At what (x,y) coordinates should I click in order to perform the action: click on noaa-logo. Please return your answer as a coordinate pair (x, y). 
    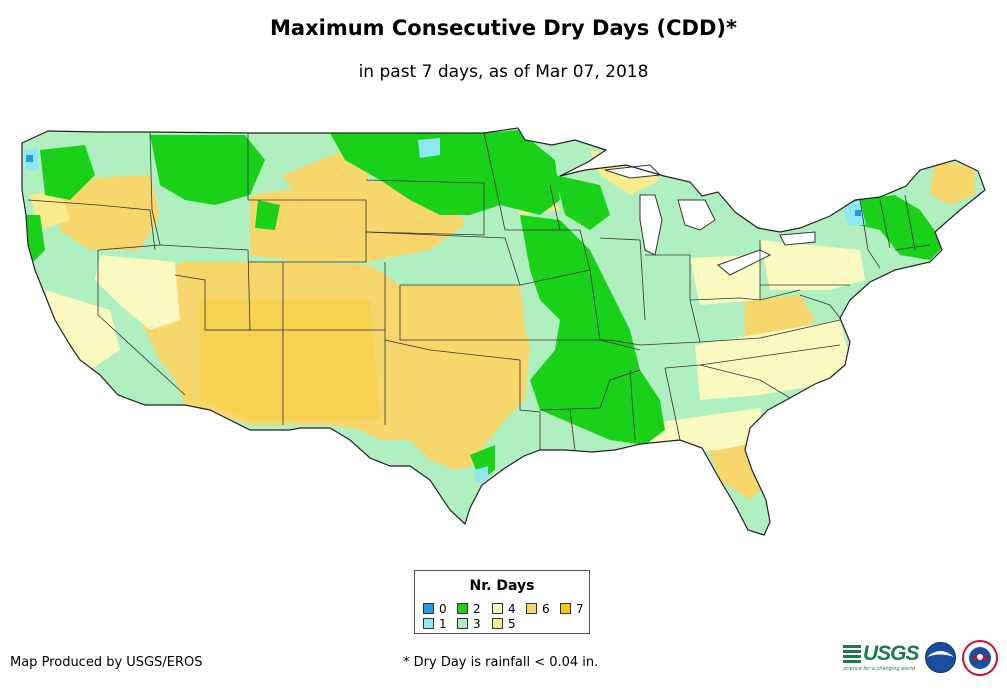
    Looking at the image, I should click on (940, 657).